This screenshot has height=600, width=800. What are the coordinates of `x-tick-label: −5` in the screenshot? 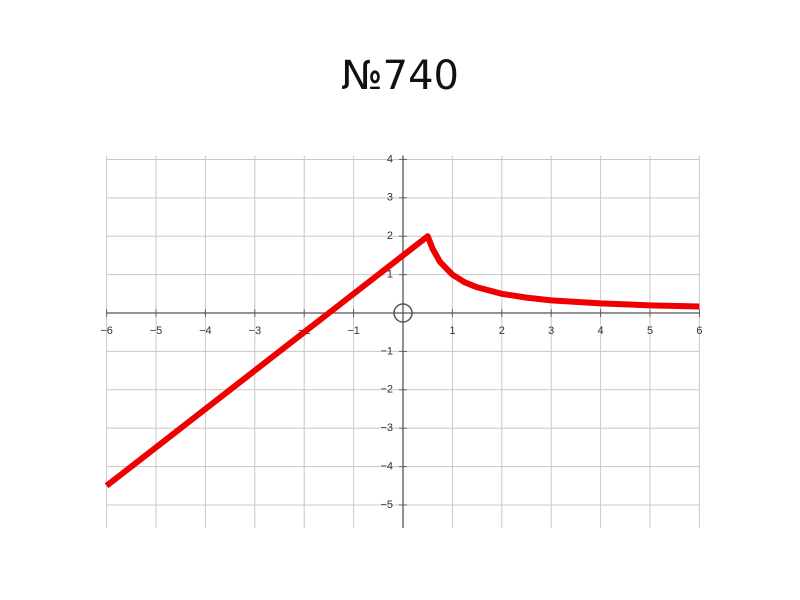 It's located at (156, 331).